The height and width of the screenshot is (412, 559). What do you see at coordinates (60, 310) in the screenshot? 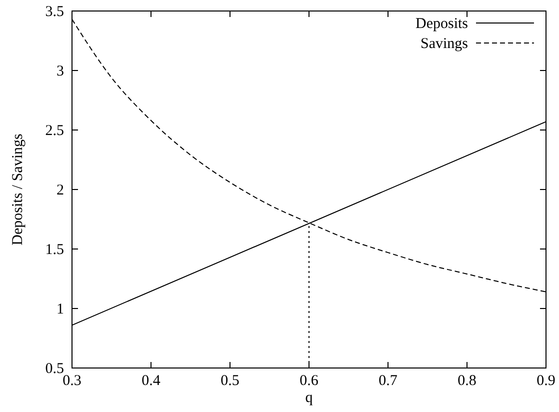
I see `y-tick-label: 1` at bounding box center [60, 310].